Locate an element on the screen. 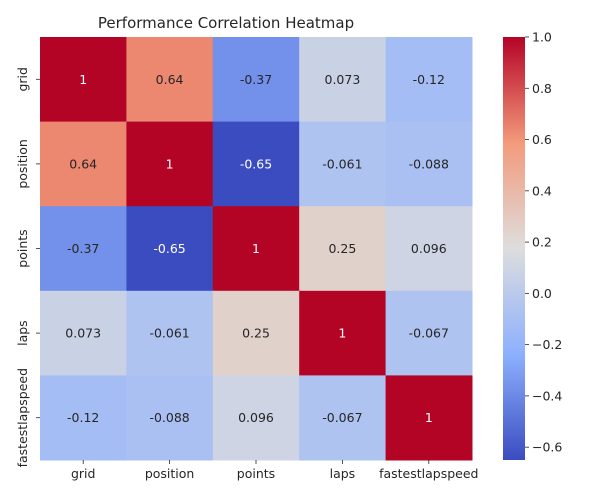 The height and width of the screenshot is (500, 600). cell-value-label-4-3: -0.067 is located at coordinates (342, 417).